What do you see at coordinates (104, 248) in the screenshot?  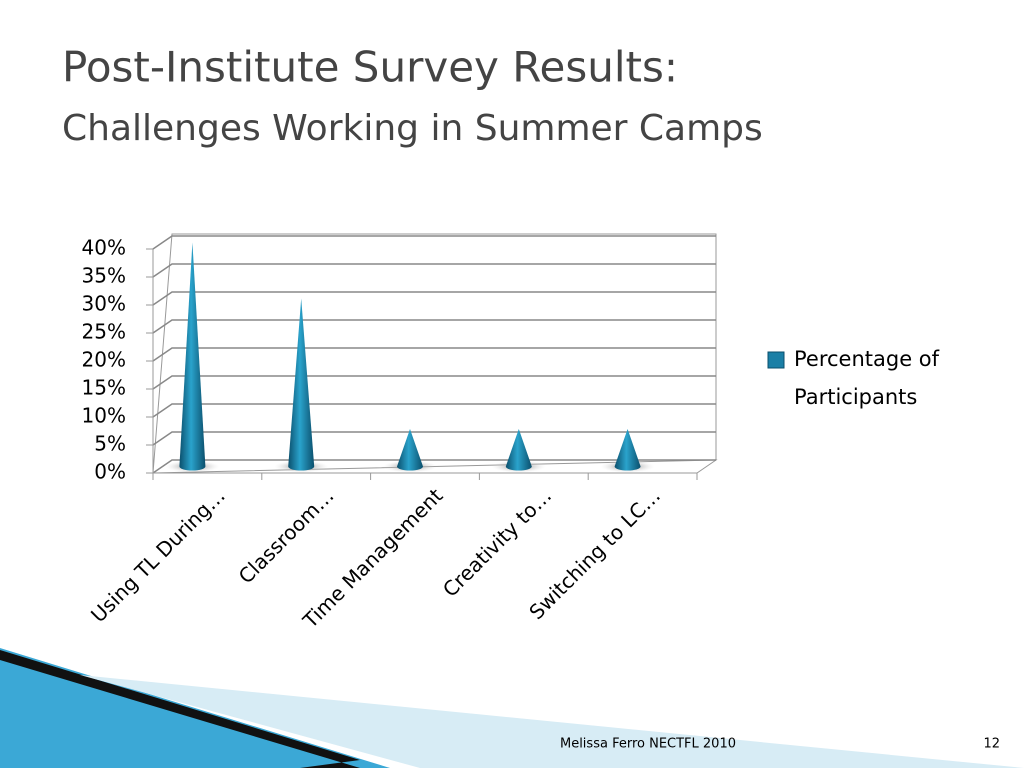 I see `y-tick-label: 40%` at bounding box center [104, 248].